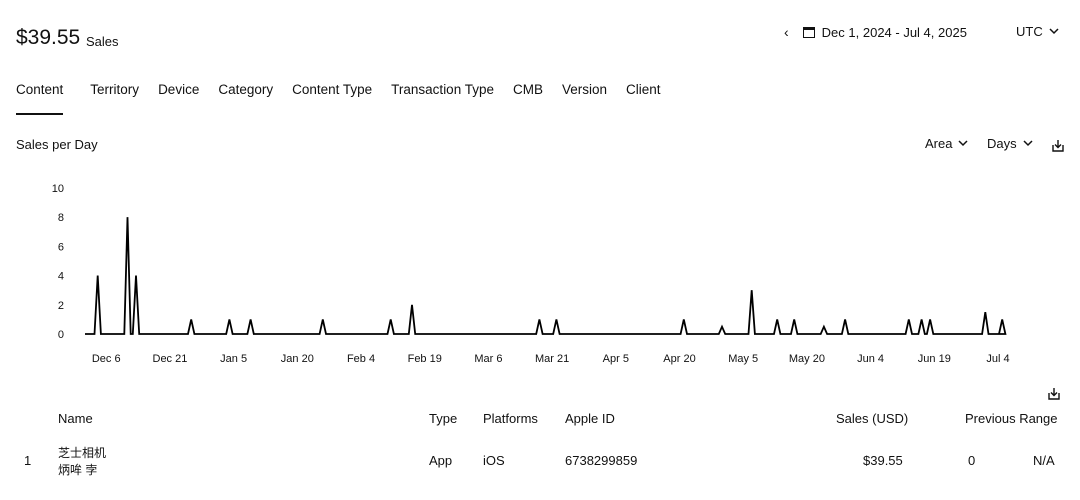 Image resolution: width=1080 pixels, height=500 pixels. What do you see at coordinates (441, 460) in the screenshot?
I see `row-type: App` at bounding box center [441, 460].